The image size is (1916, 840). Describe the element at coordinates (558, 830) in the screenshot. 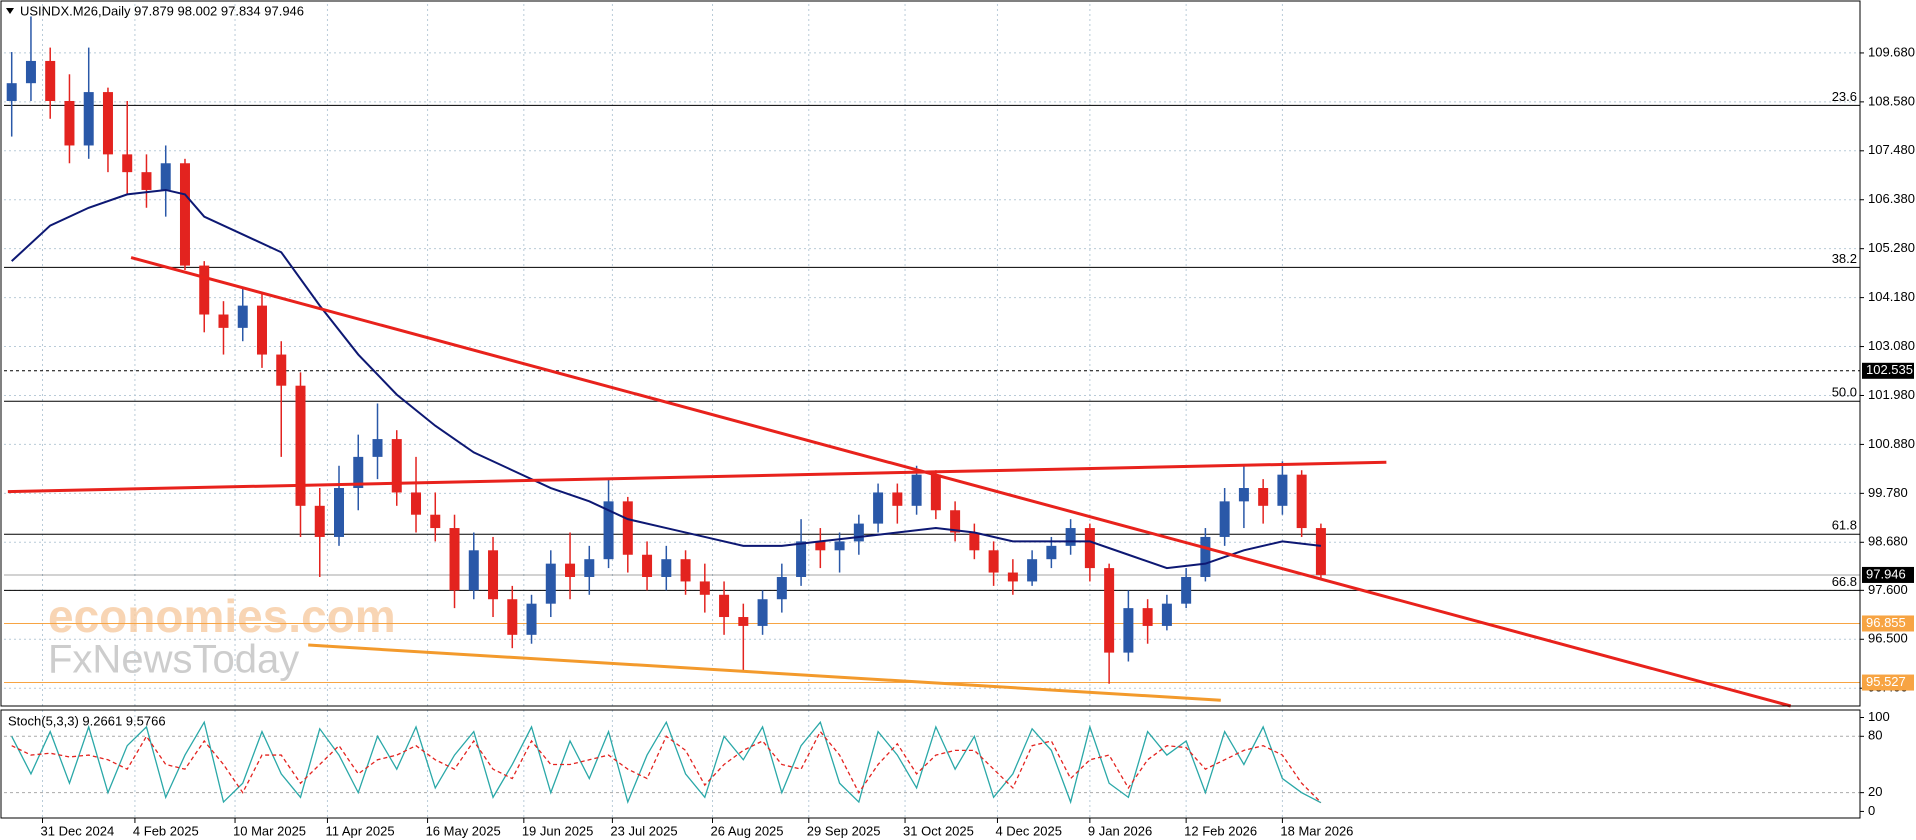

I see `x-tick-label: 19 Jun 2025` at that location.